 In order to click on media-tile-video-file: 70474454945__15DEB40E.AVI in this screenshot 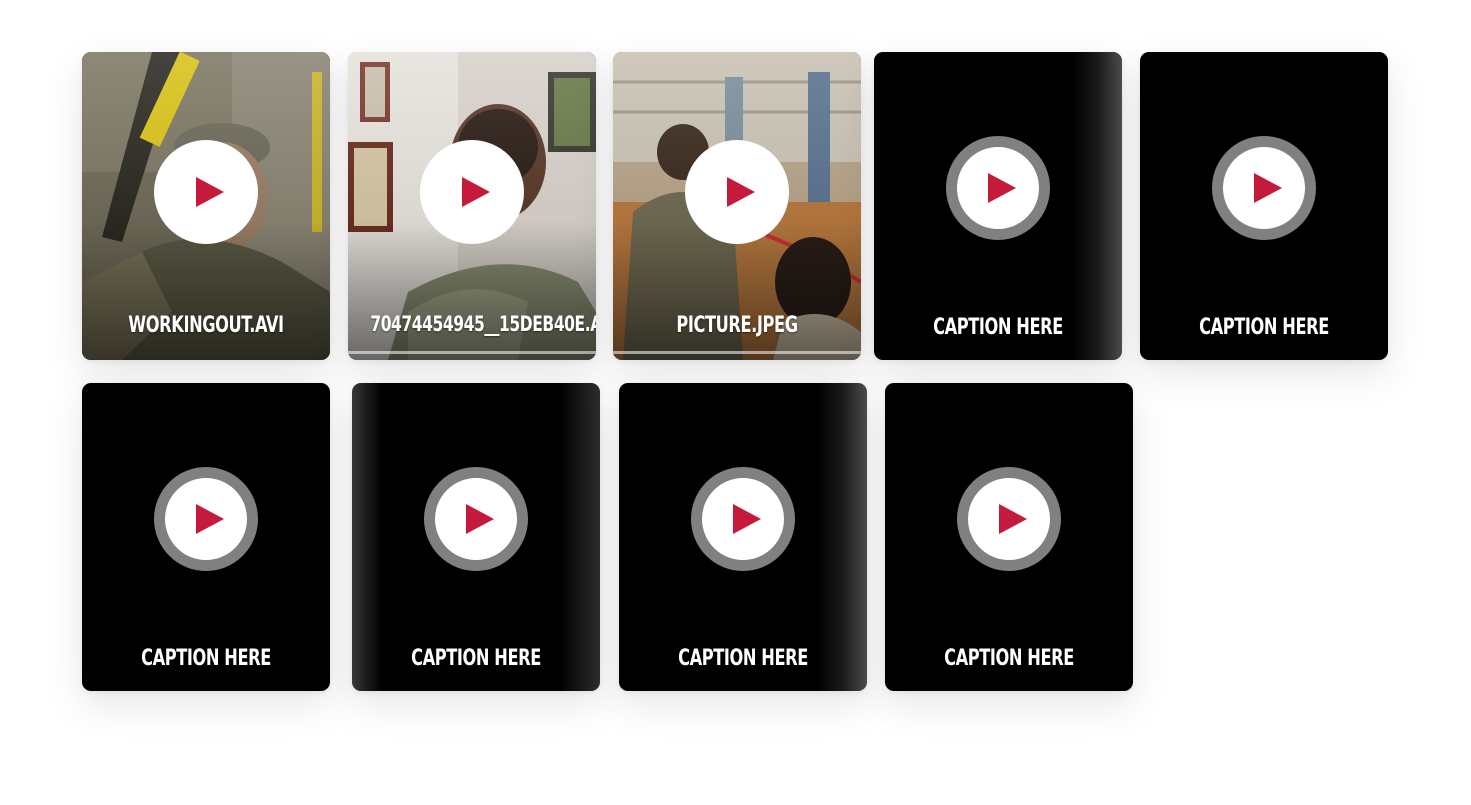, I will do `click(472, 206)`.